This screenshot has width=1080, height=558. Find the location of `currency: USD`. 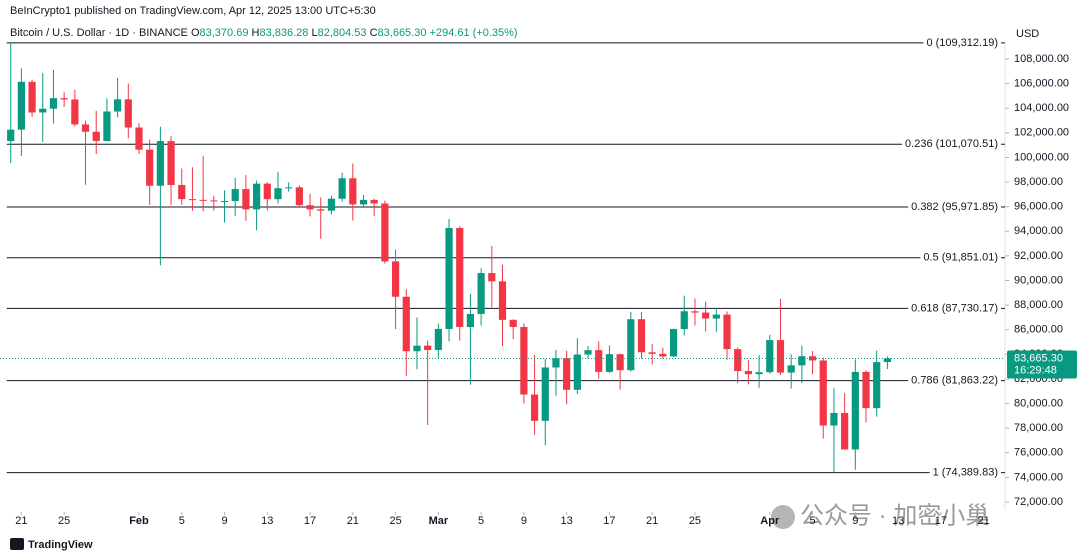

currency: USD is located at coordinates (1027, 34).